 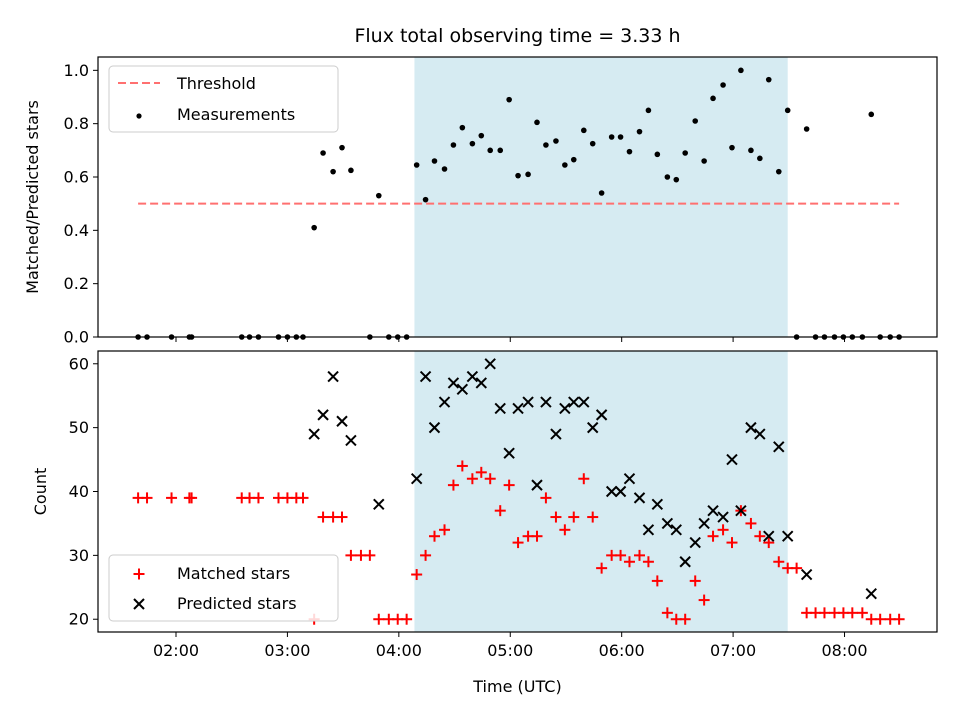 I want to click on x-axis-label: Time (UTC), so click(x=516, y=686).